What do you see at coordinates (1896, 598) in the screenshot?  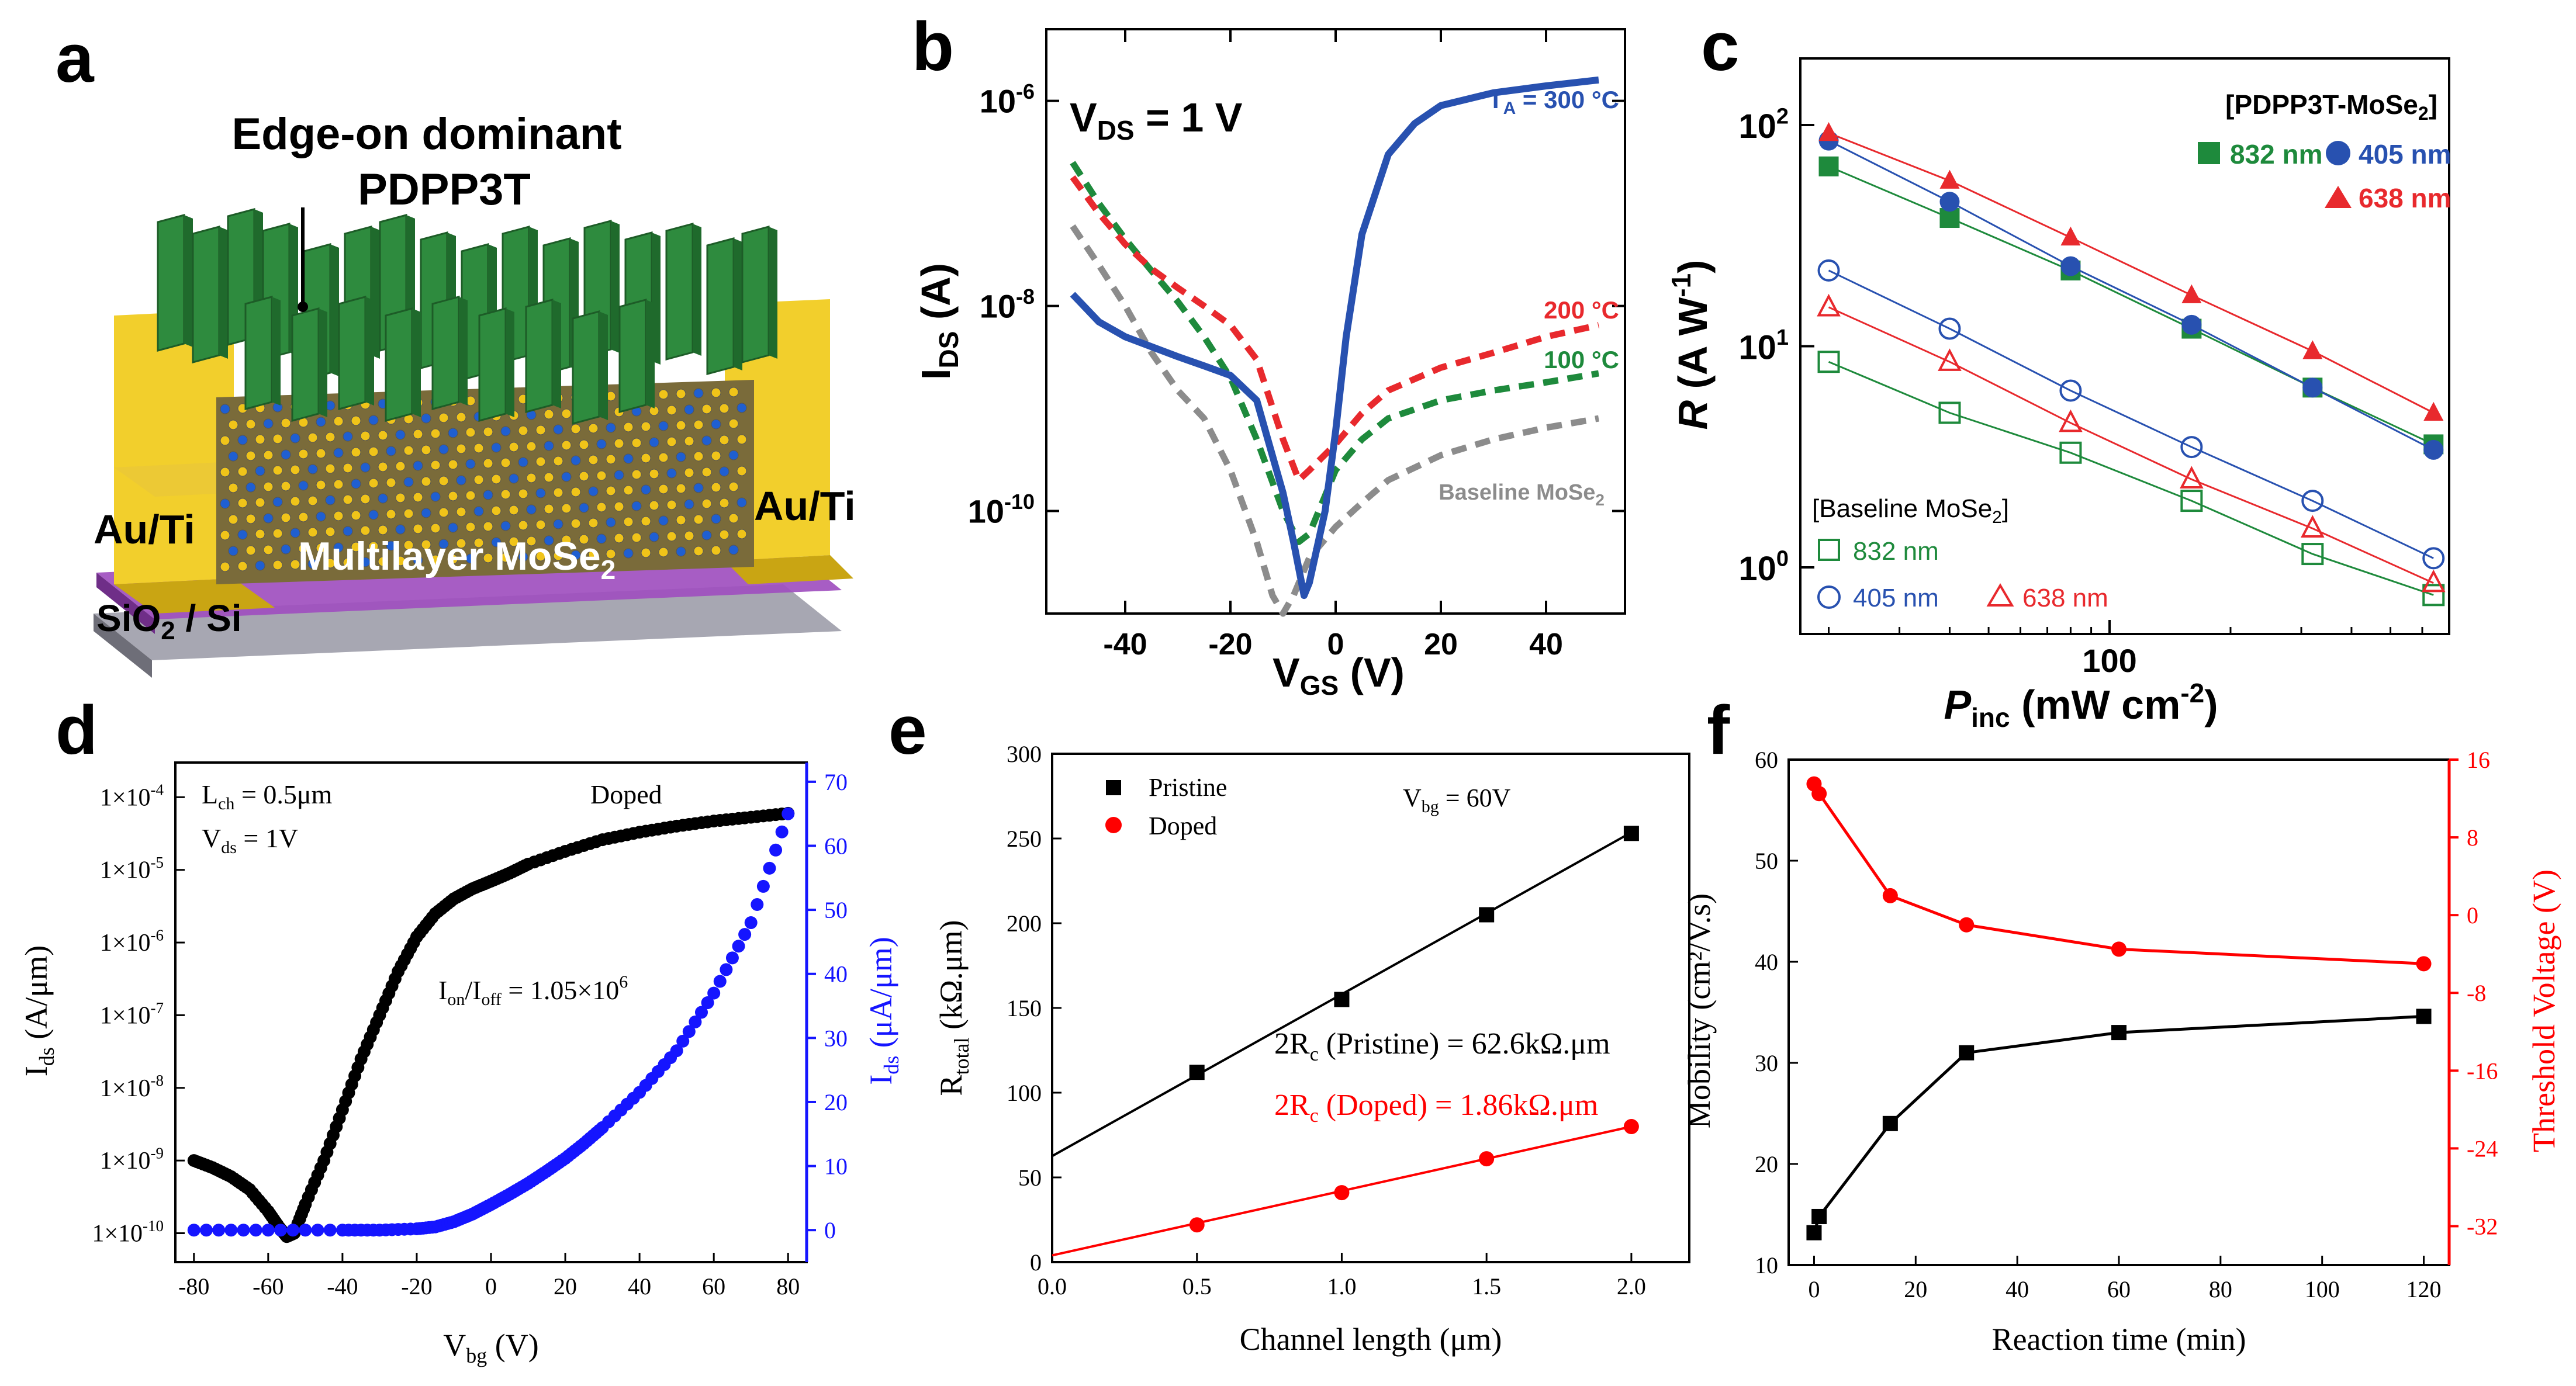 I see `legend-label-405-open: 405 nm` at bounding box center [1896, 598].